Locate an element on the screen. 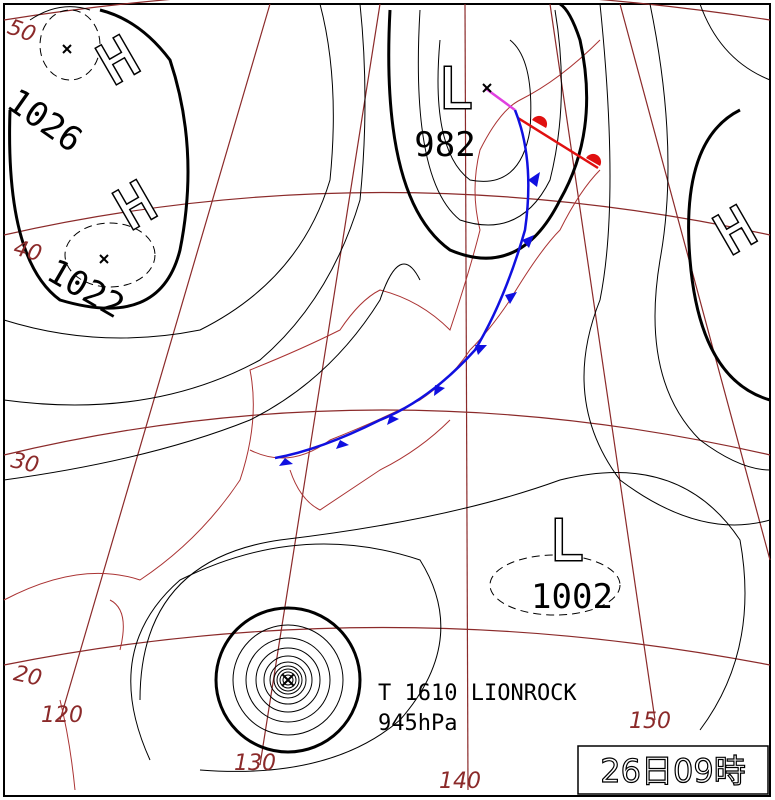 This screenshot has width=775, height=800. pressure-value: 1002 is located at coordinates (572, 597).